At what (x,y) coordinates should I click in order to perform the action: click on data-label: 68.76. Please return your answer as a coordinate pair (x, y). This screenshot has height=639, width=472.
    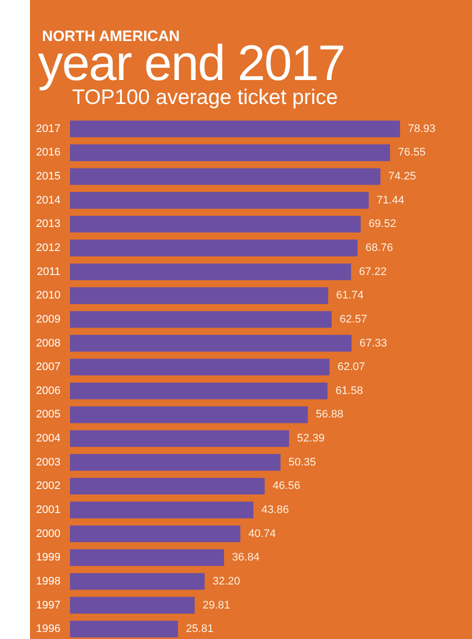
    Looking at the image, I should click on (379, 248).